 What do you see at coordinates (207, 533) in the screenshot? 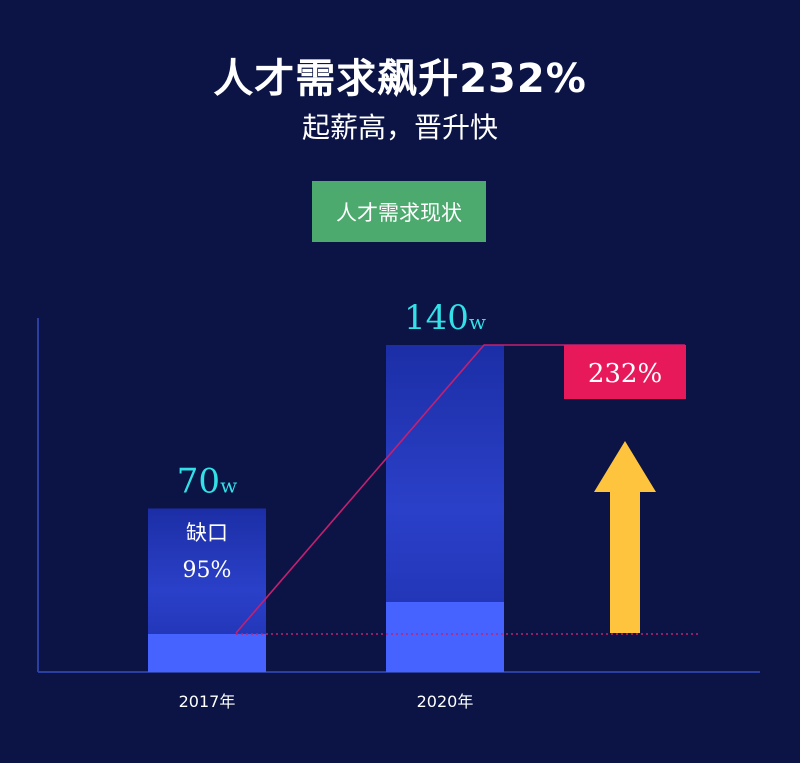
I see `gap-label: 缺口` at bounding box center [207, 533].